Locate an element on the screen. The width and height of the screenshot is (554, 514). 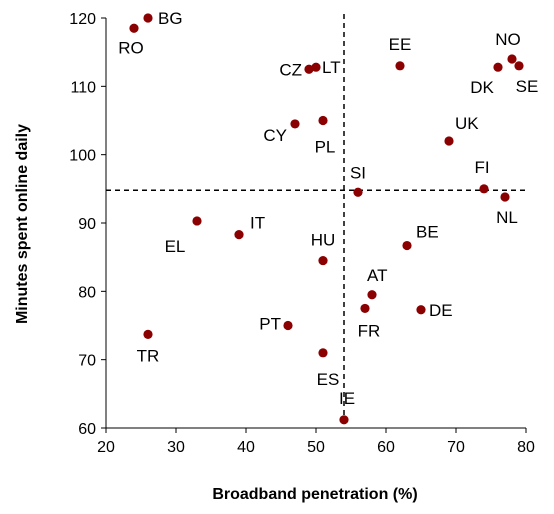
data-point-tr is located at coordinates (148, 334).